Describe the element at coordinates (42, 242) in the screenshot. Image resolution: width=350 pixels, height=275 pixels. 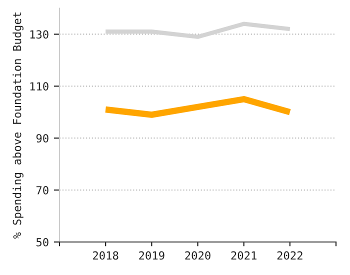
I see `y-tick-label: 50` at that location.